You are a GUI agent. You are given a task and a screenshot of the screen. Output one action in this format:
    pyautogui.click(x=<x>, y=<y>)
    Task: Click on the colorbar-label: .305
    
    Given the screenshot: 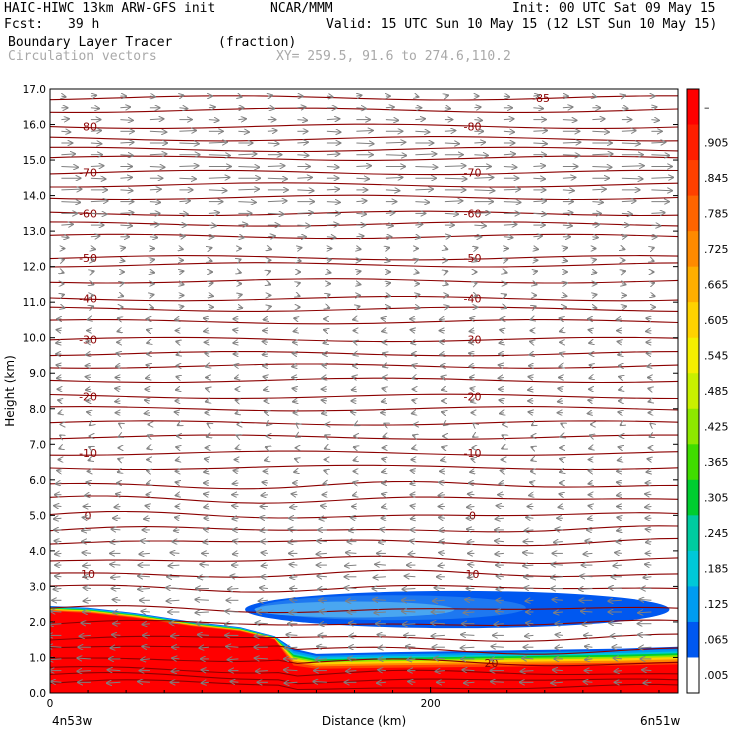 What is the action you would take?
    pyautogui.click(x=716, y=498)
    